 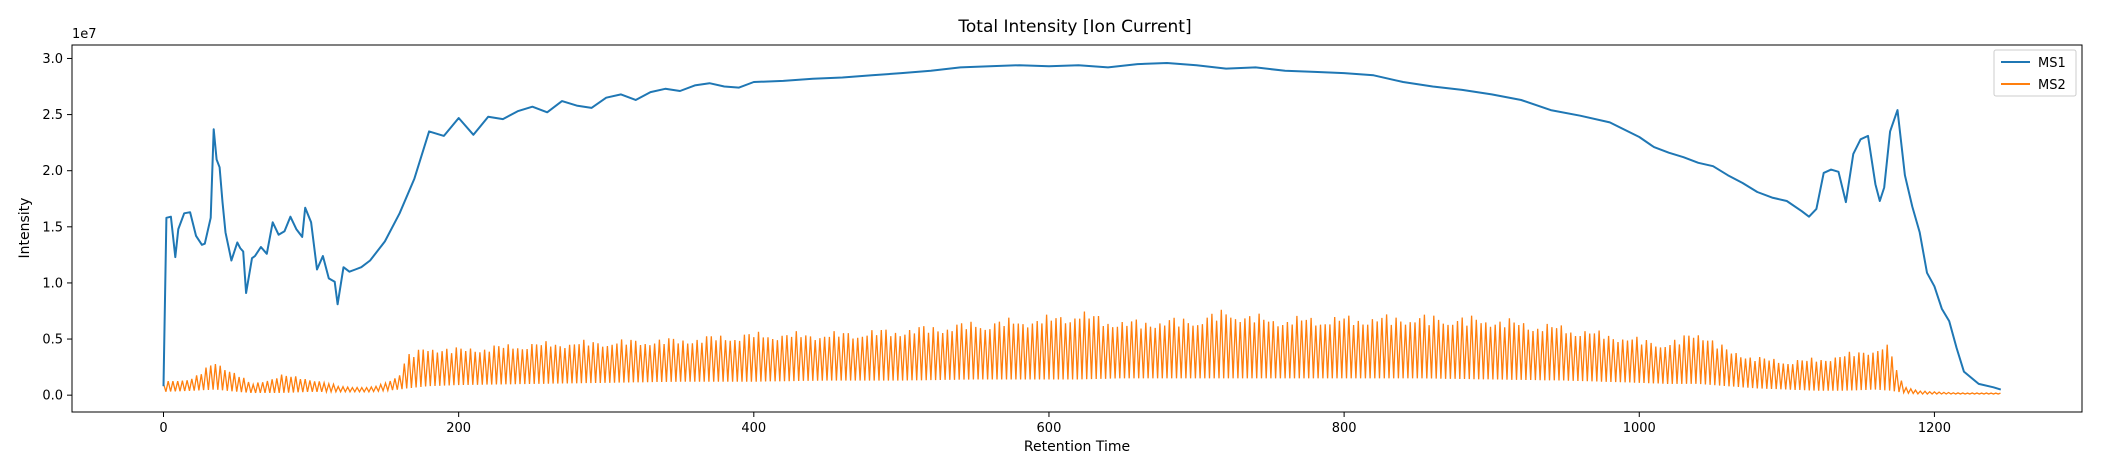 I want to click on y-tick-label: 0.0, so click(x=52, y=396).